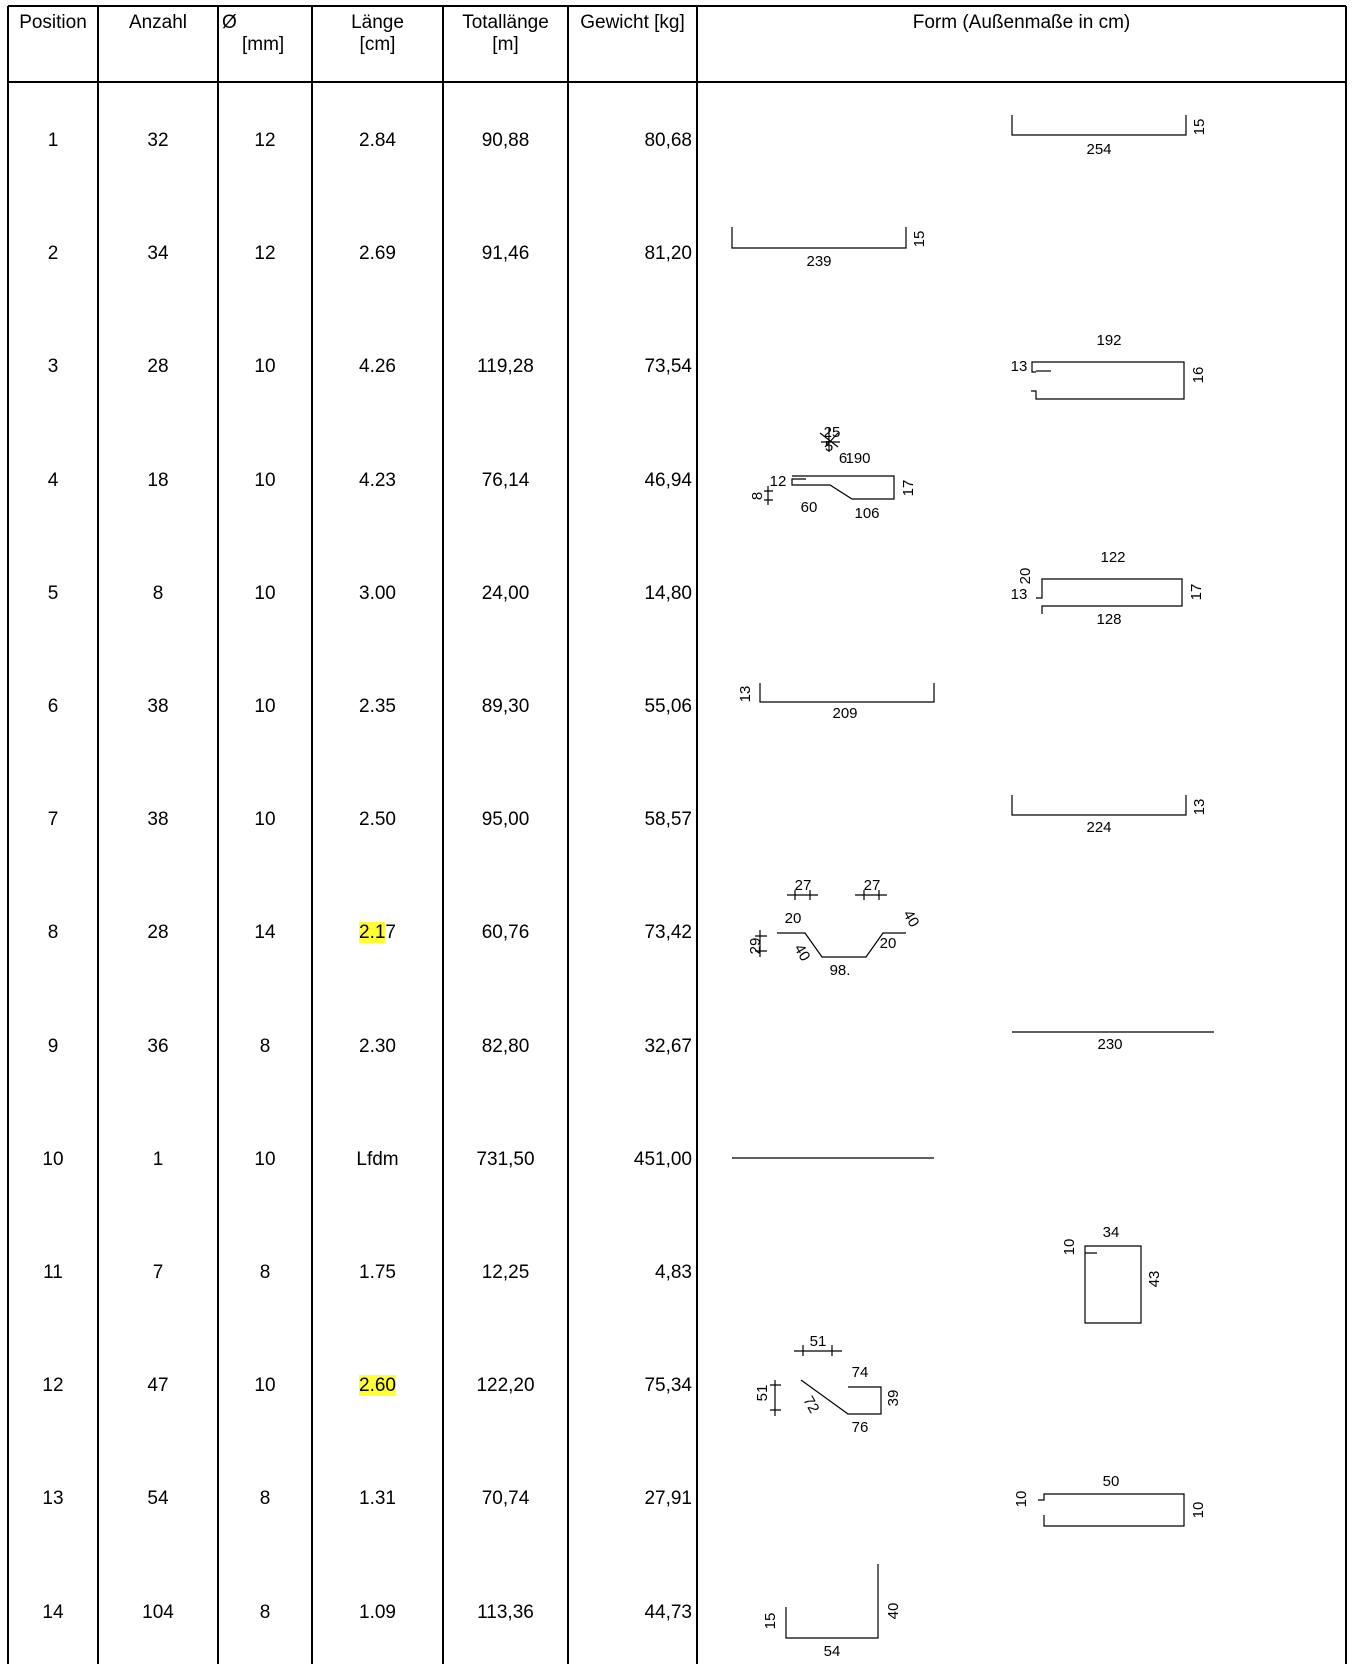 This screenshot has width=1354, height=1669. What do you see at coordinates (158, 1272) in the screenshot?
I see `cell-anzahl: 7` at bounding box center [158, 1272].